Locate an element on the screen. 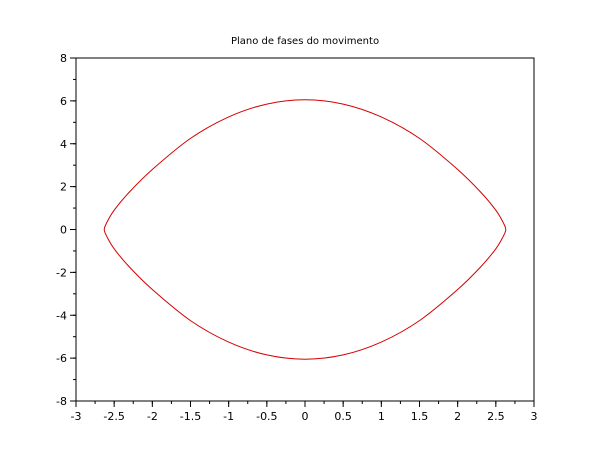 This screenshot has width=610, height=460. x-tick-label: 1.5 is located at coordinates (420, 416).